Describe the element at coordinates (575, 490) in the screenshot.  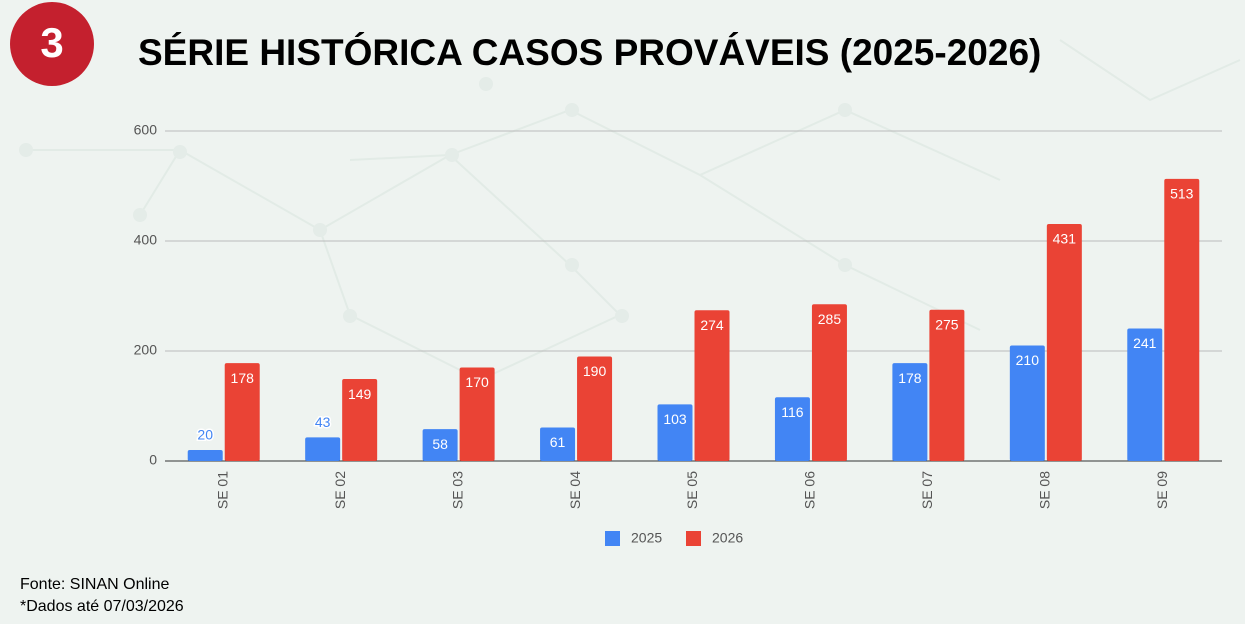
I see `x-tick-label: SE 04` at that location.